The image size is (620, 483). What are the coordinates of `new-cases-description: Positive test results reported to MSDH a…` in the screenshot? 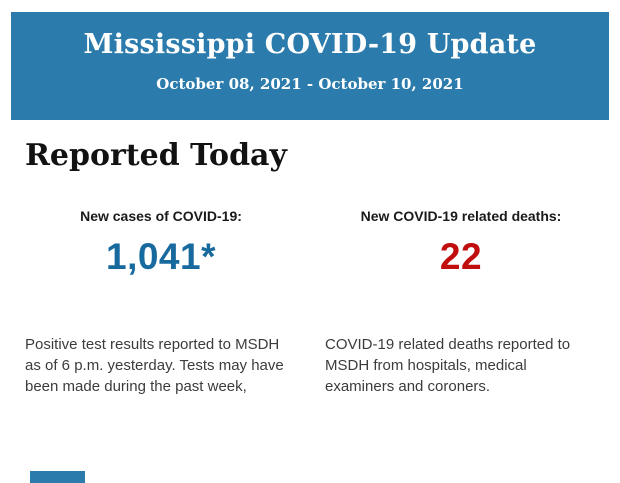 It's located at (154, 365).